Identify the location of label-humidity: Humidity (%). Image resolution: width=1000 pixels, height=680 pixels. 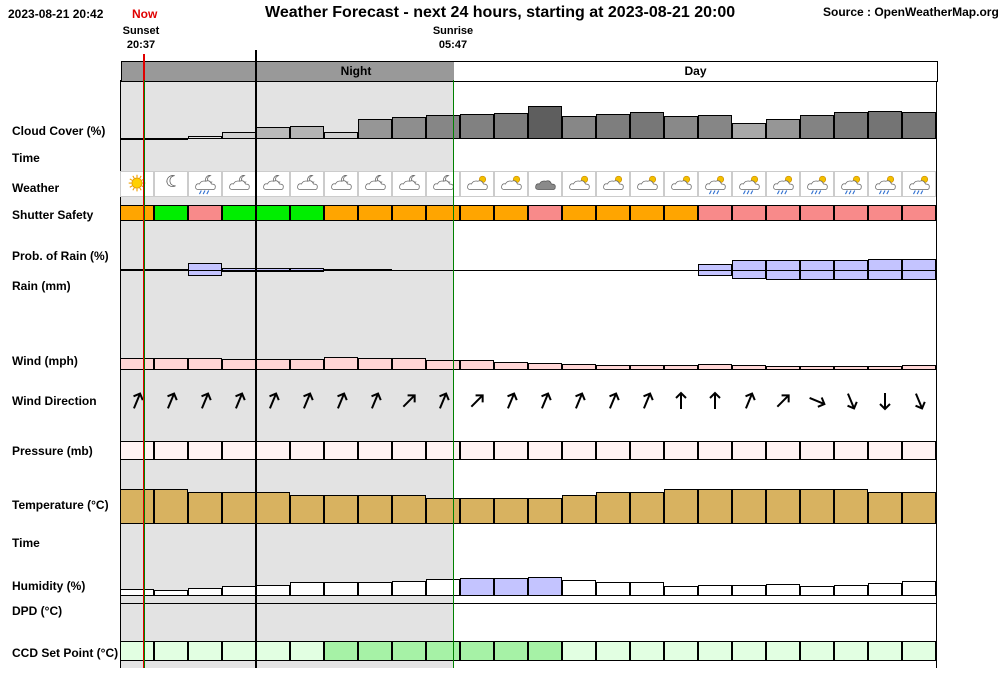
(49, 586).